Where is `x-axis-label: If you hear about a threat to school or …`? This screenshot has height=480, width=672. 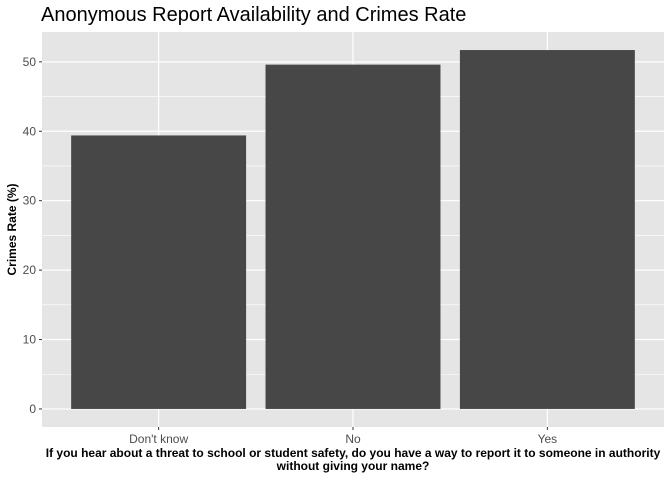
x-axis-label: If you hear about a threat to school or … is located at coordinates (353, 459).